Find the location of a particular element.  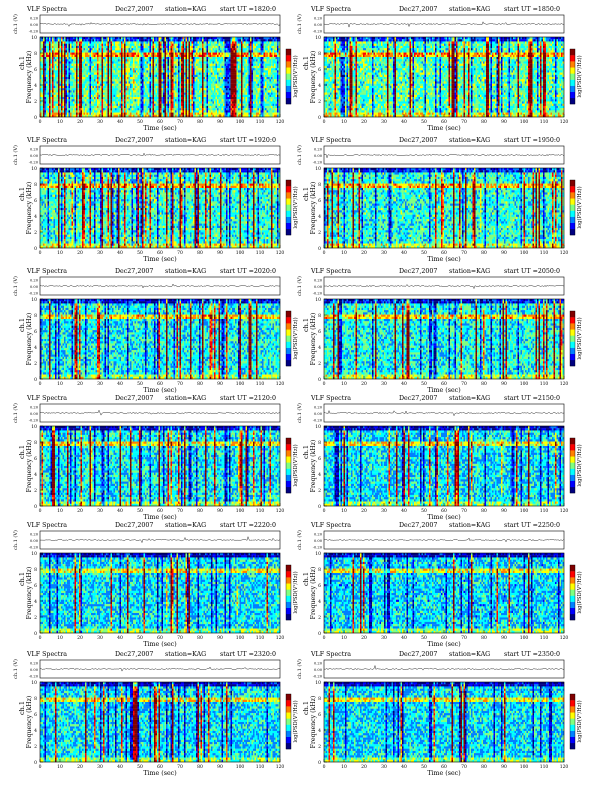

panel-start-time: start UT =2220:0 is located at coordinates (248, 525).